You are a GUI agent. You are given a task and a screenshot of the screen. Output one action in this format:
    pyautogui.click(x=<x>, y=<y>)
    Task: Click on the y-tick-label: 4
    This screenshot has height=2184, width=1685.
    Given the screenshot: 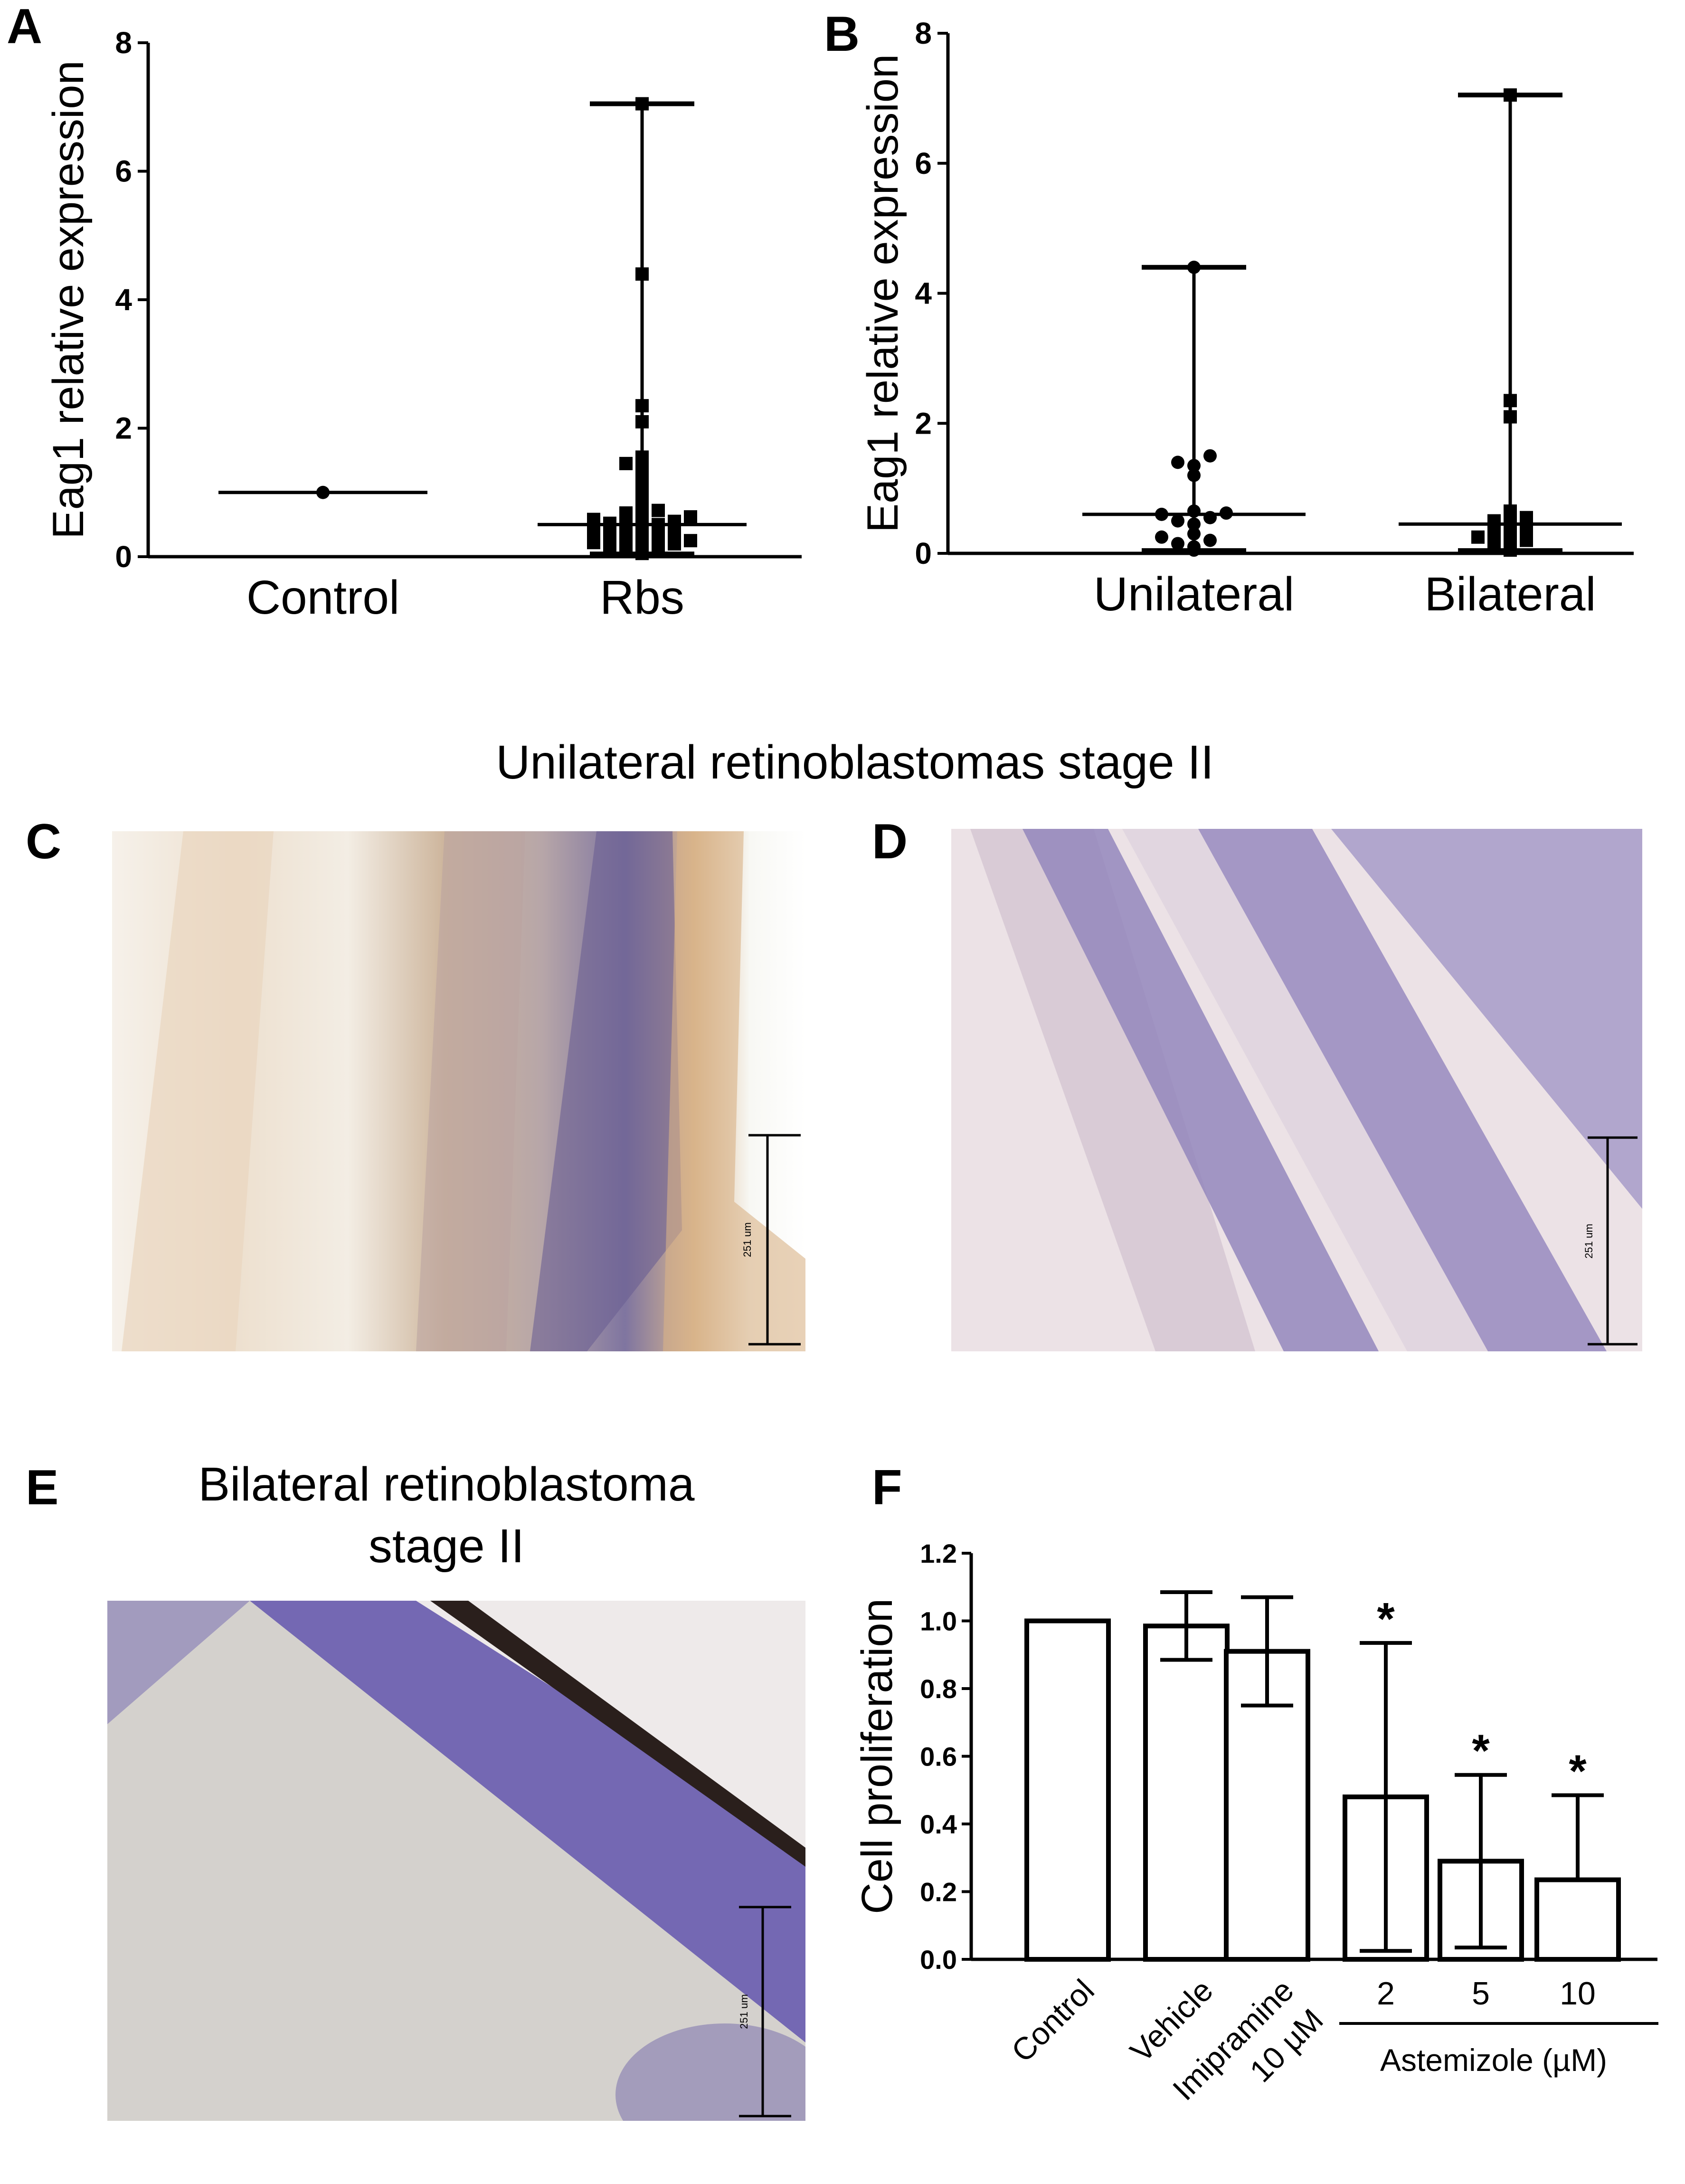 What is the action you would take?
    pyautogui.click(x=923, y=294)
    